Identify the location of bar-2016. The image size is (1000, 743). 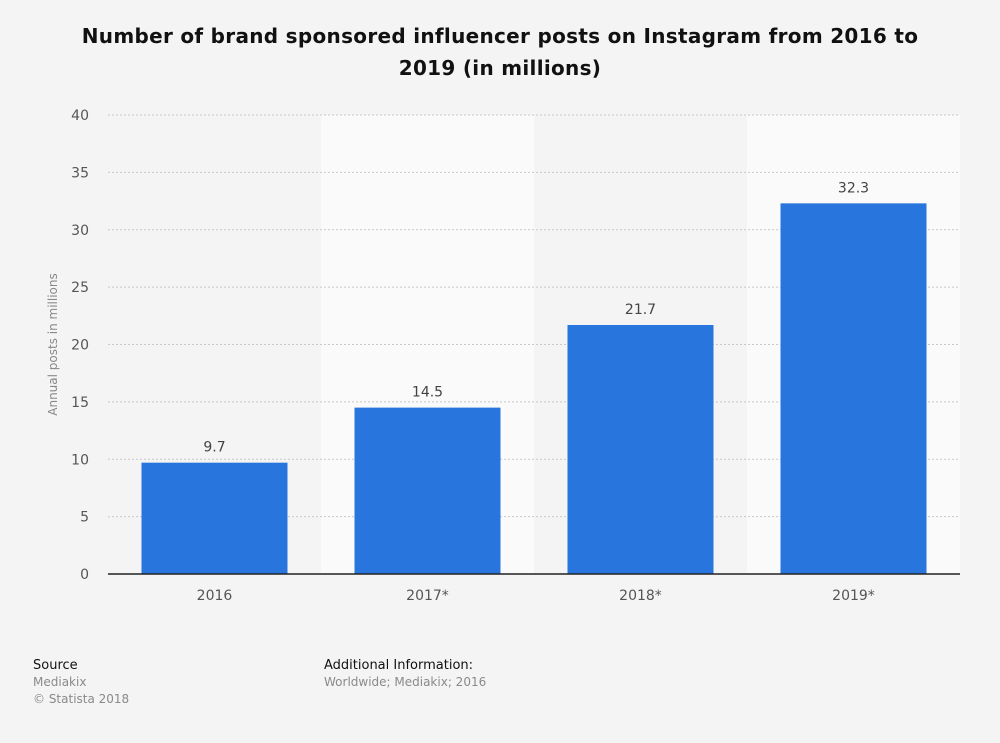
(214, 518).